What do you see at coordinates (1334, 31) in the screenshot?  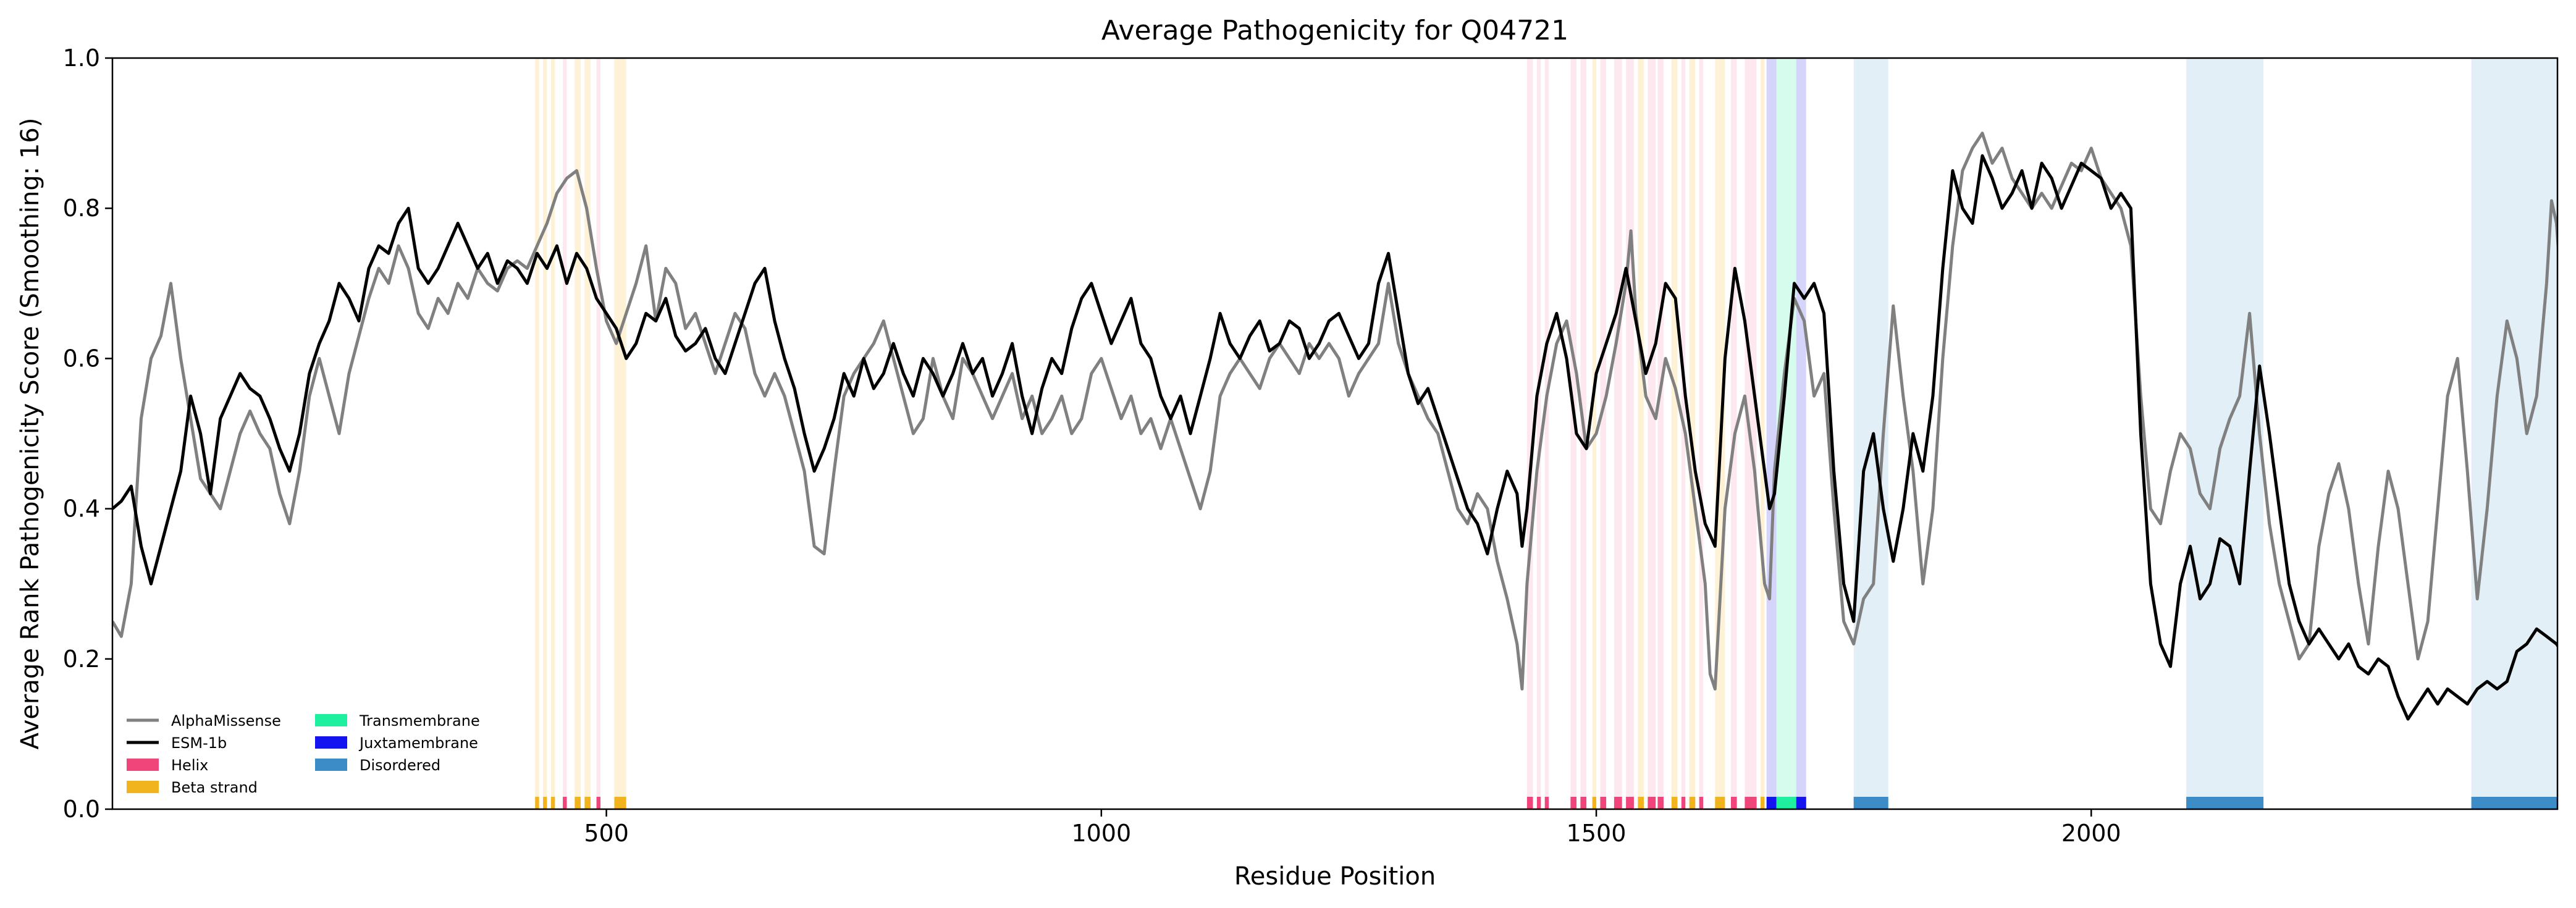 I see `chart-title: Average Pathogenicity for Q04721` at bounding box center [1334, 31].